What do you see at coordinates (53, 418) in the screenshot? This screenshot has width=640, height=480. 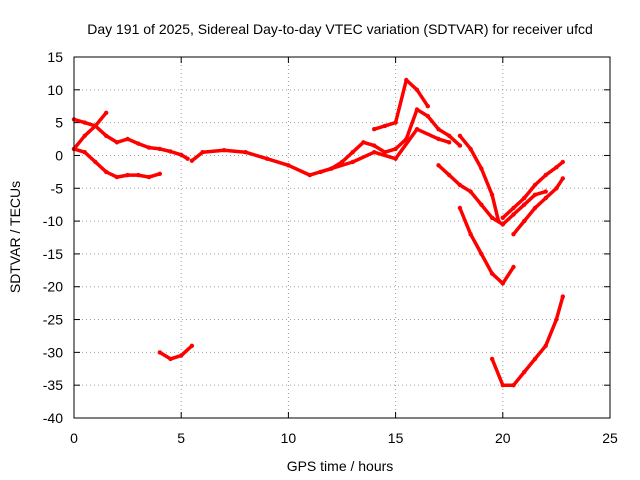 I see `y-tick-label: -40` at bounding box center [53, 418].